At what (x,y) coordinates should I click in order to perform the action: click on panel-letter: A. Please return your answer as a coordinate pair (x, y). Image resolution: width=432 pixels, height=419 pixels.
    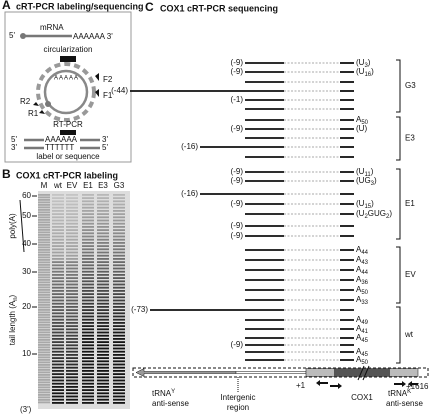
    Looking at the image, I should click on (6, 6).